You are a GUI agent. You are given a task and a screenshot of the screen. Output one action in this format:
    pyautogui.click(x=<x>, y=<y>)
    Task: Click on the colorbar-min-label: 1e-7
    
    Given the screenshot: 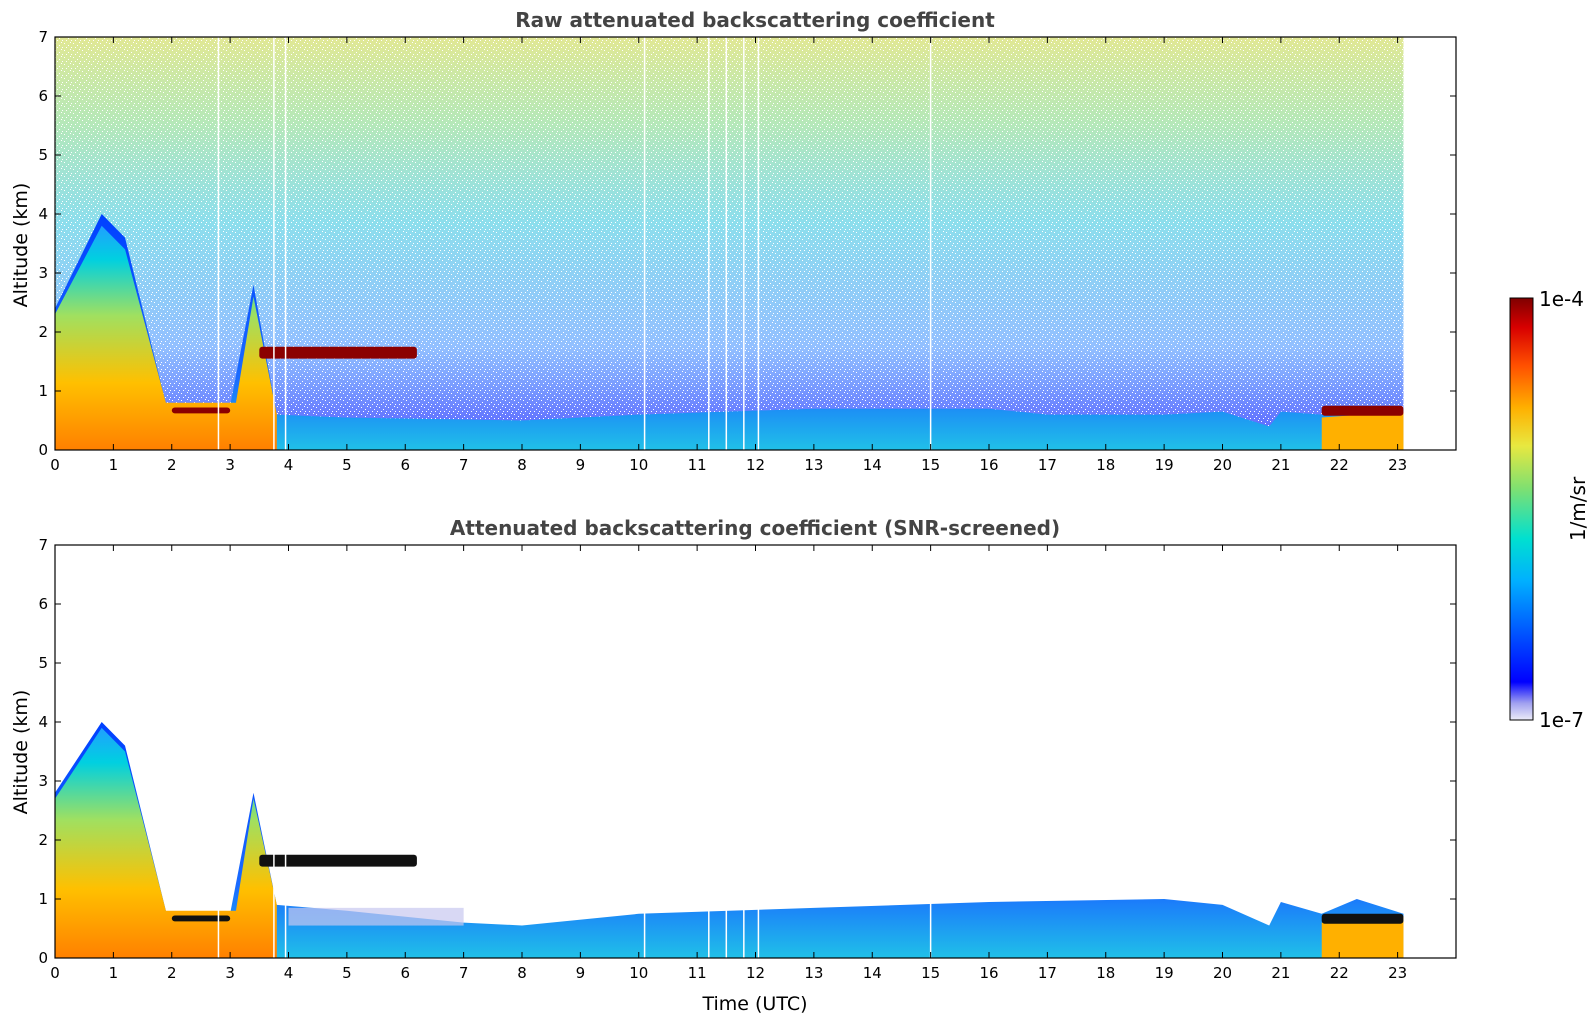 What is the action you would take?
    pyautogui.click(x=1561, y=720)
    